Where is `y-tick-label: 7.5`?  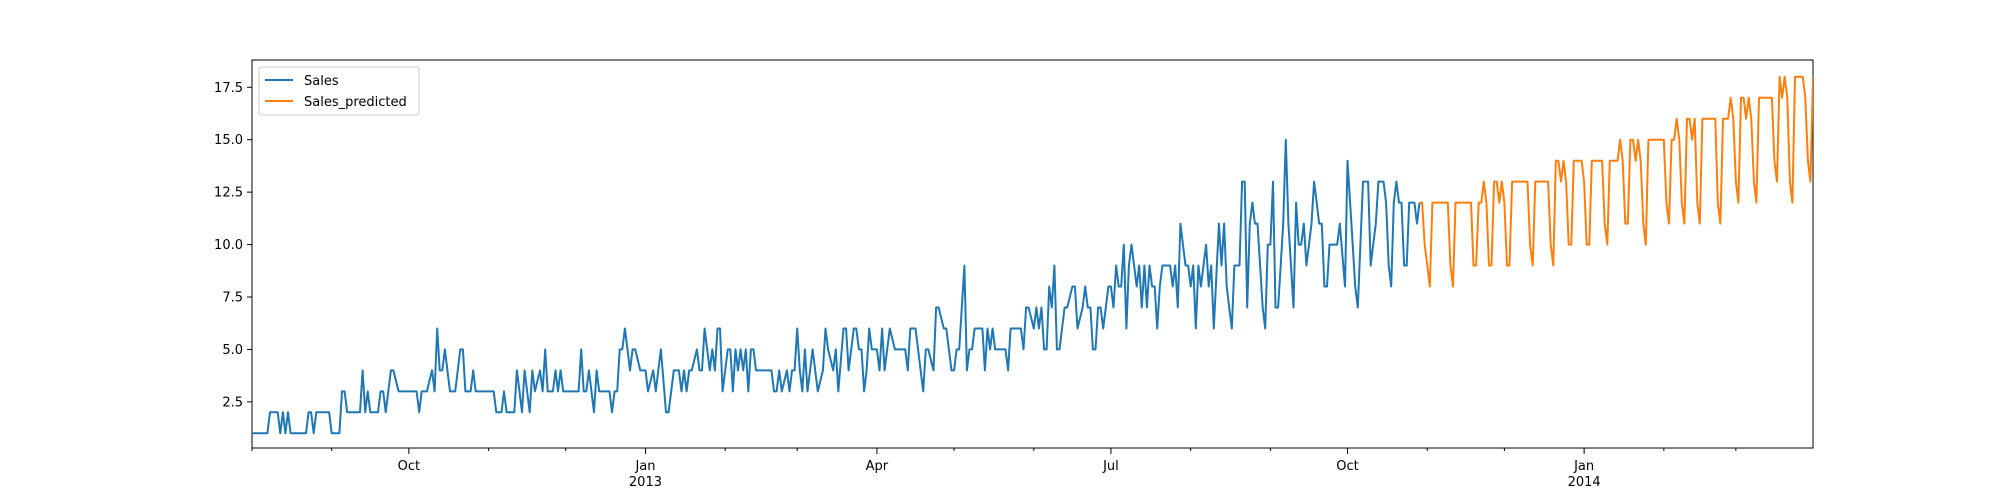 y-tick-label: 7.5 is located at coordinates (232, 297).